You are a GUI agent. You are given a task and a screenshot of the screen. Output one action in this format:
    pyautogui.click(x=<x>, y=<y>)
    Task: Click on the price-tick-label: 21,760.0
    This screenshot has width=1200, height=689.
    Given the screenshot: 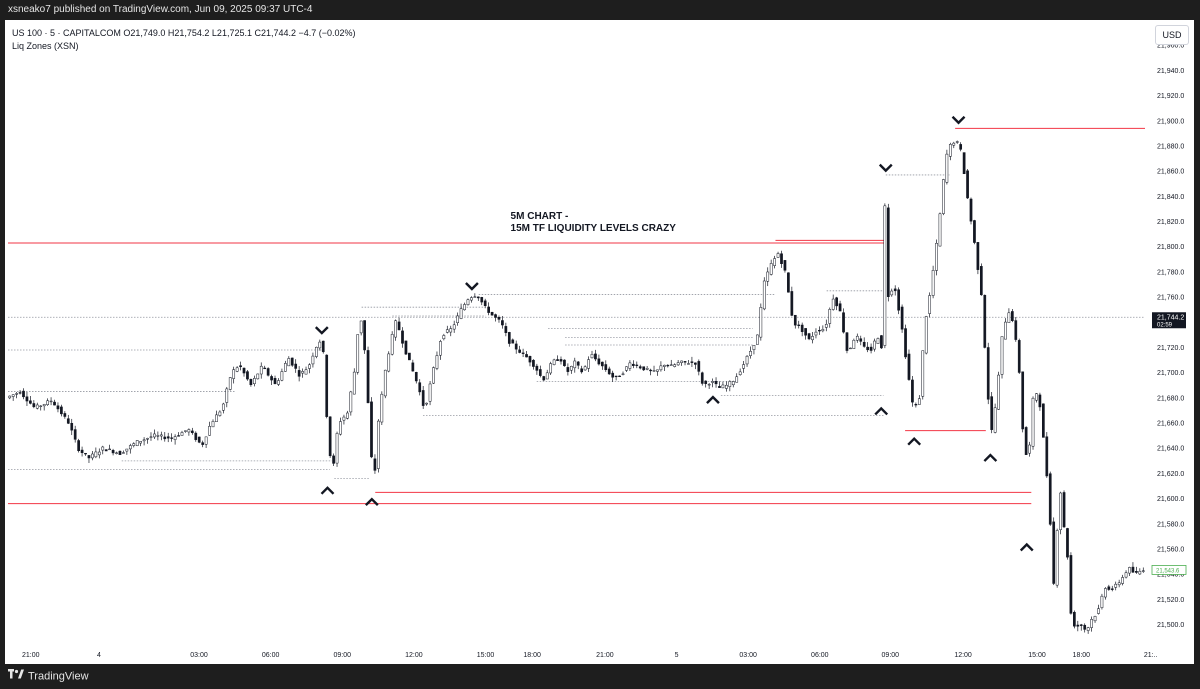 What is the action you would take?
    pyautogui.click(x=1170, y=298)
    